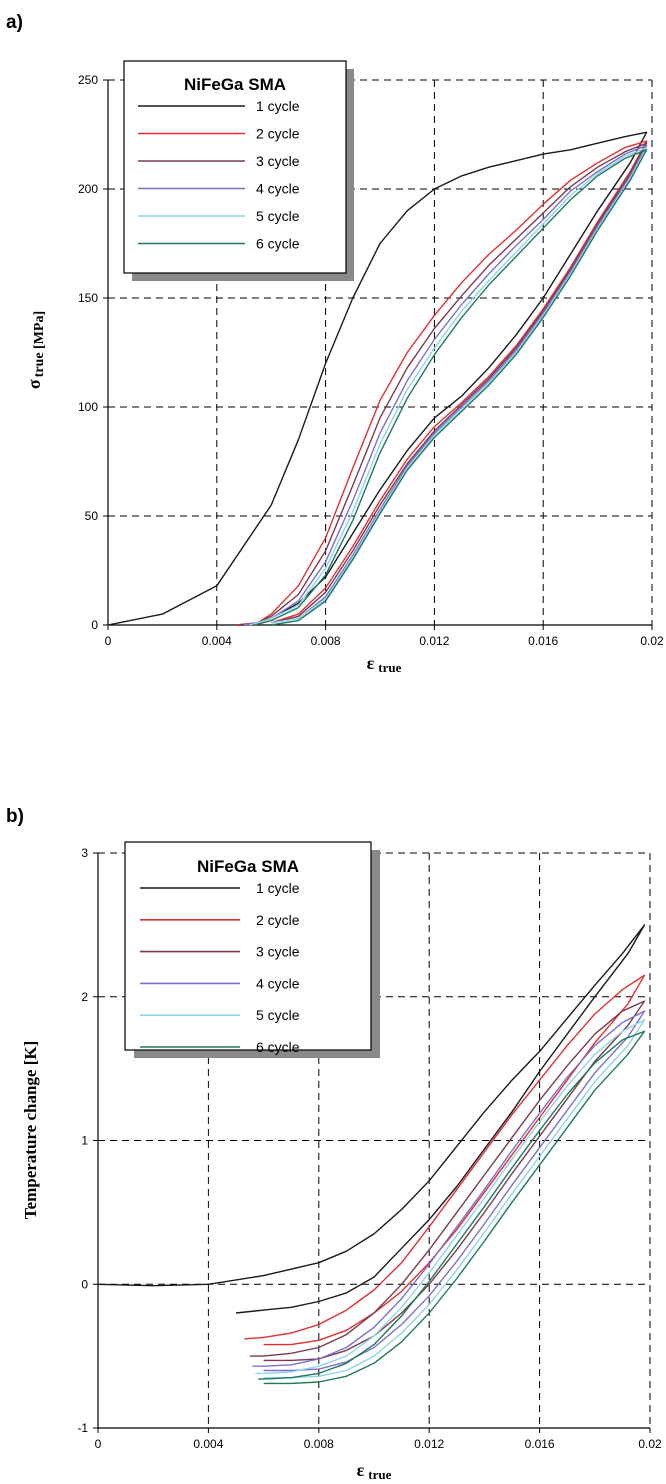 The image size is (666, 1484). I want to click on panel-b-y-axis-title: Temperature change [K], so click(30, 1130).